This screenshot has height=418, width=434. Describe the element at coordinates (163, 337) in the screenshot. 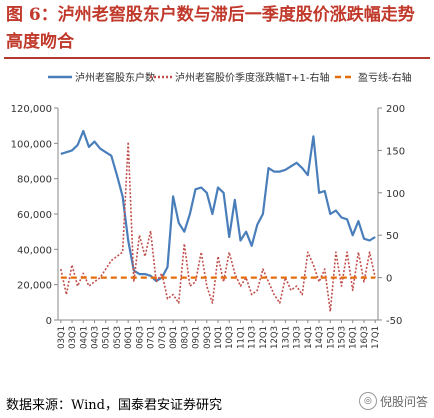

I see `x-tick-label: 07Q3` at that location.